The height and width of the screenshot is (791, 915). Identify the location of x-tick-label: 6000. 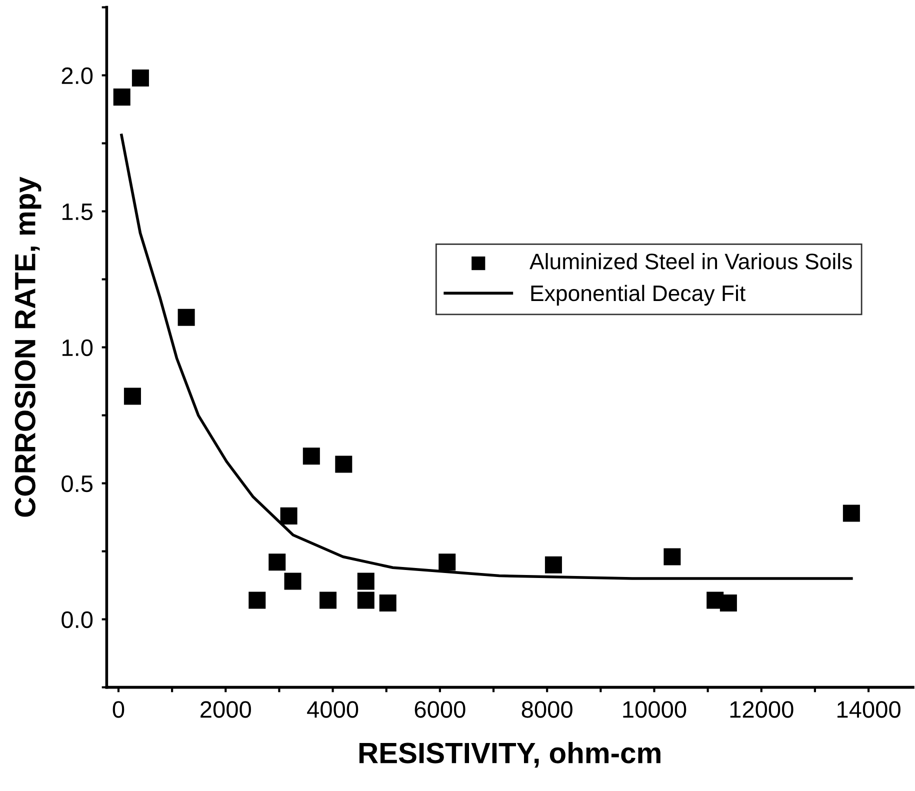
(440, 709).